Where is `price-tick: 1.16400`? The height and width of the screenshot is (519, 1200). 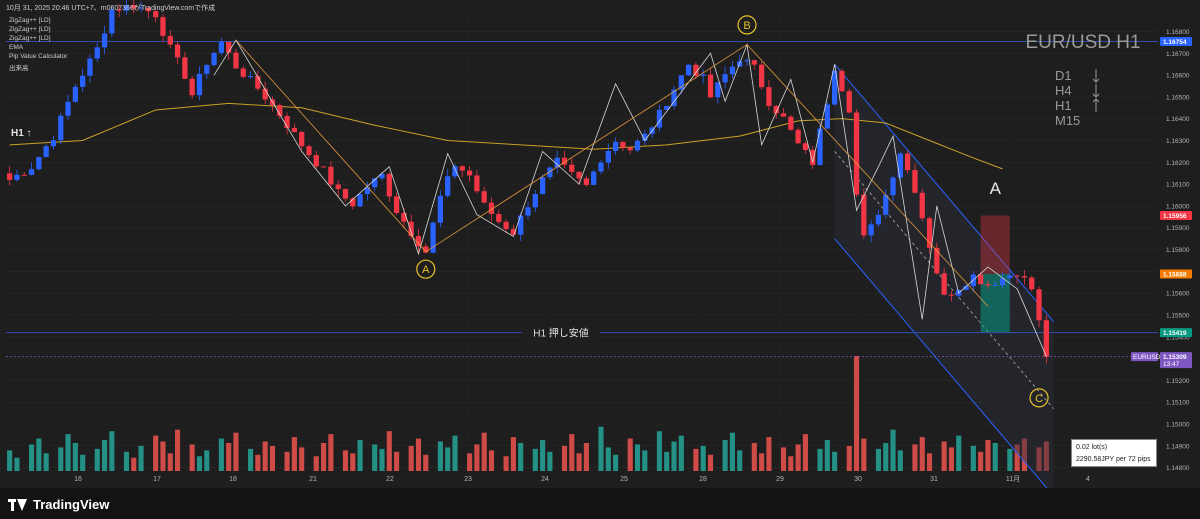 price-tick: 1.16400 is located at coordinates (1178, 119).